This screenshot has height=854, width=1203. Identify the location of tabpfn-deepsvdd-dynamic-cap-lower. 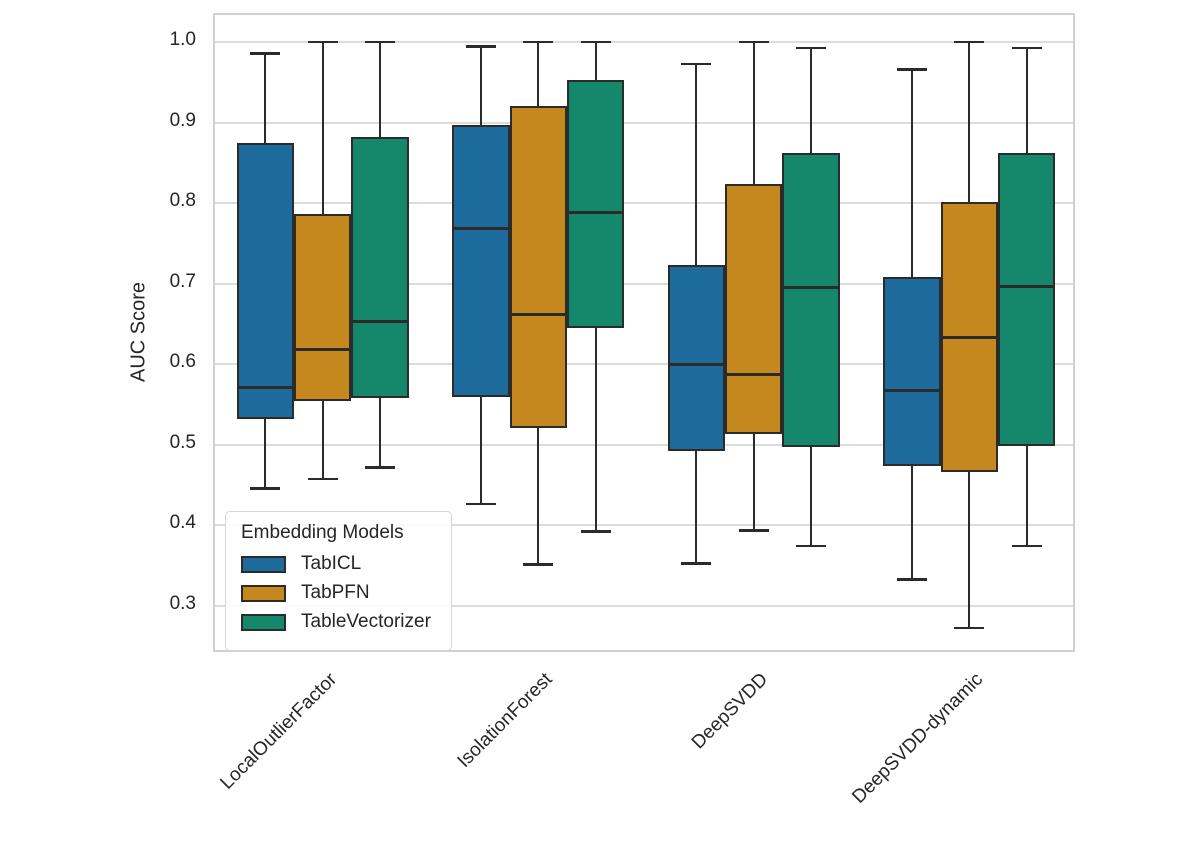
(969, 628).